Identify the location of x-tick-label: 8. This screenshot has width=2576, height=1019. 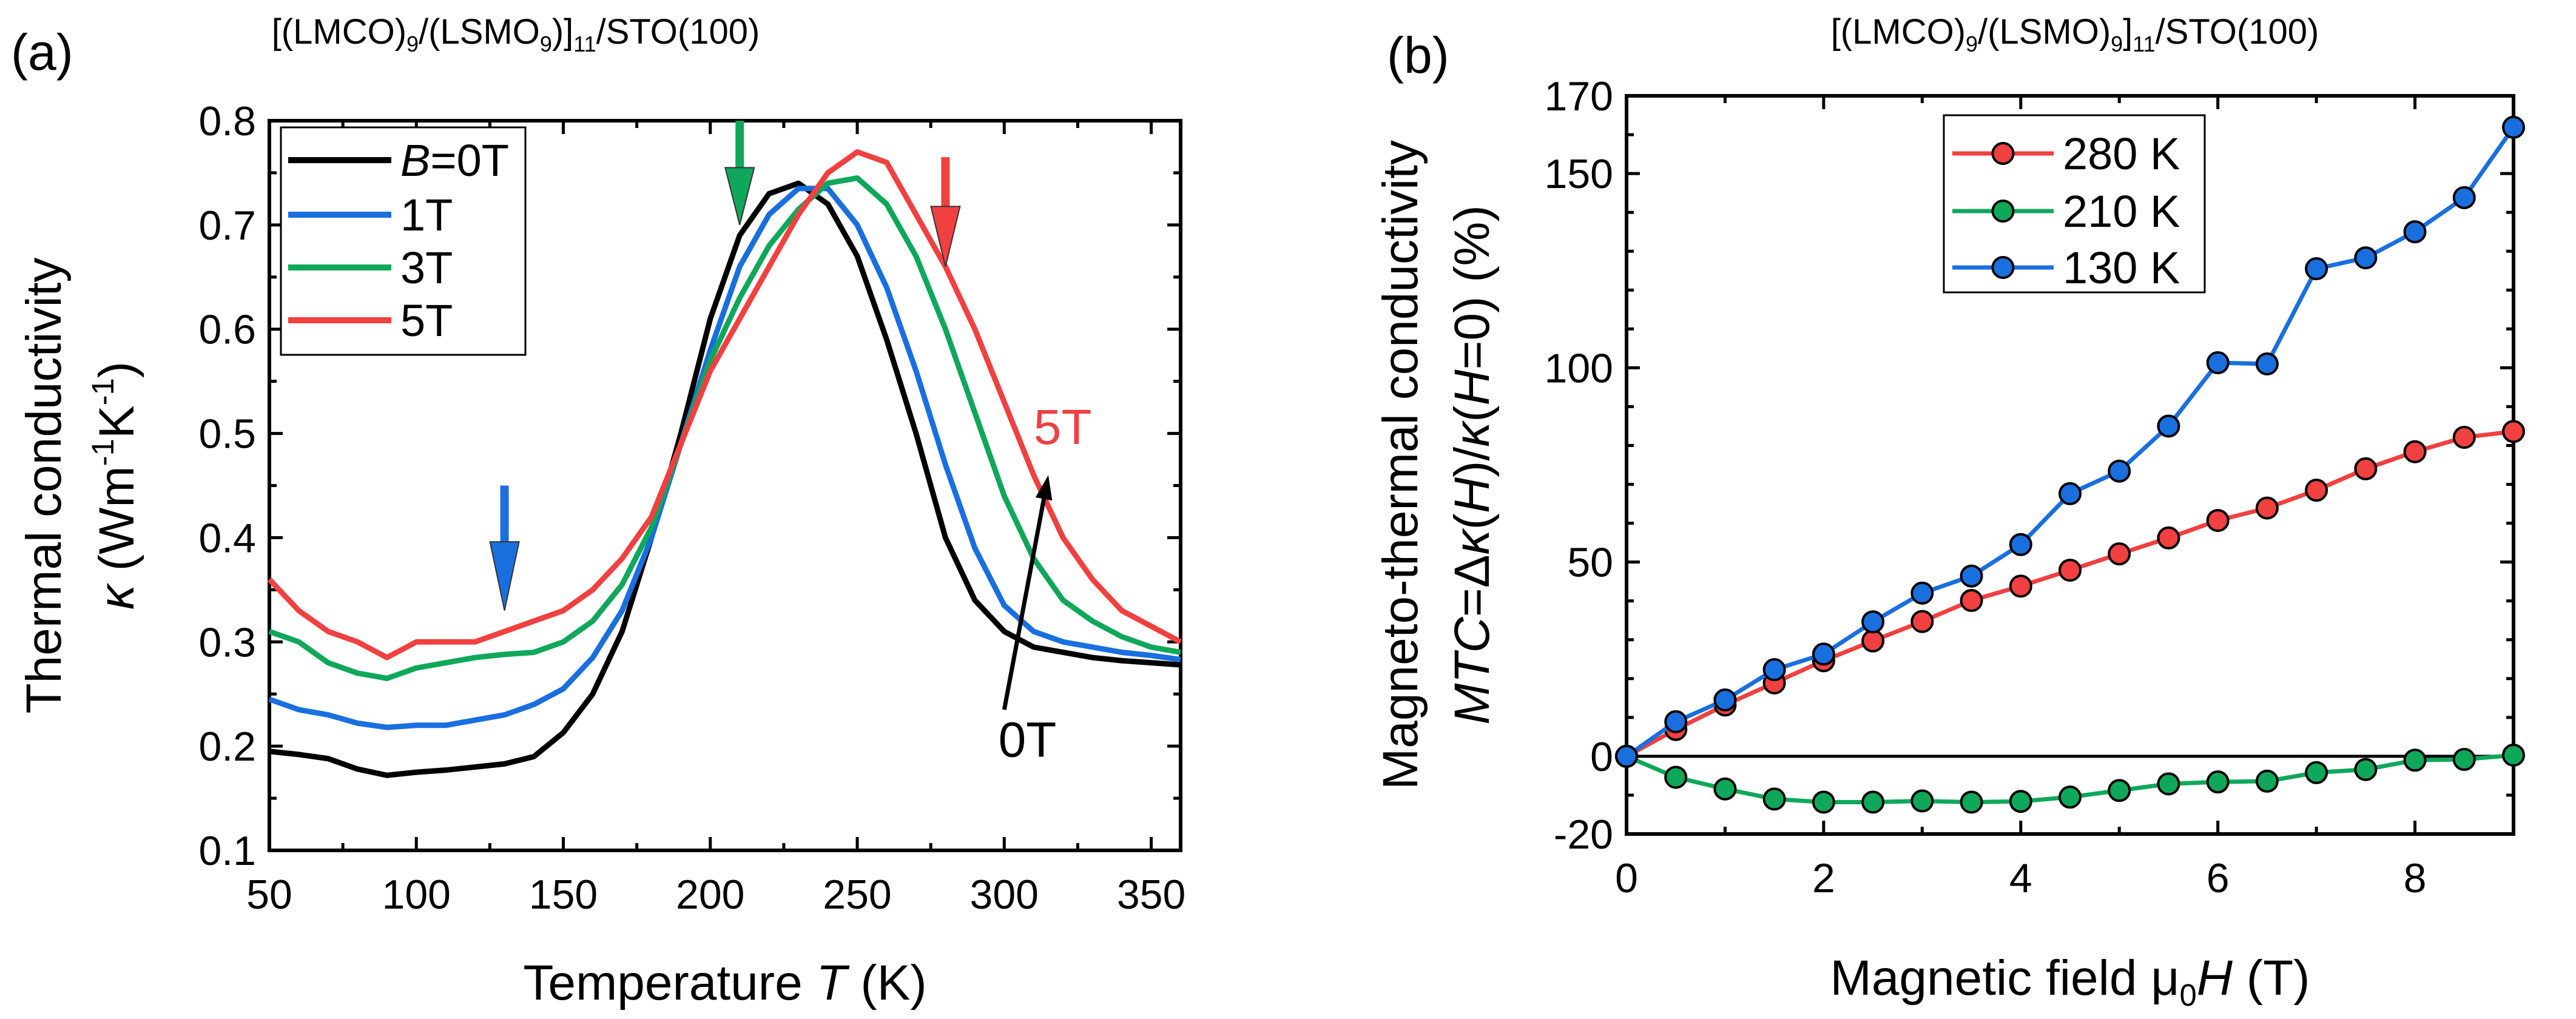
(2415, 878).